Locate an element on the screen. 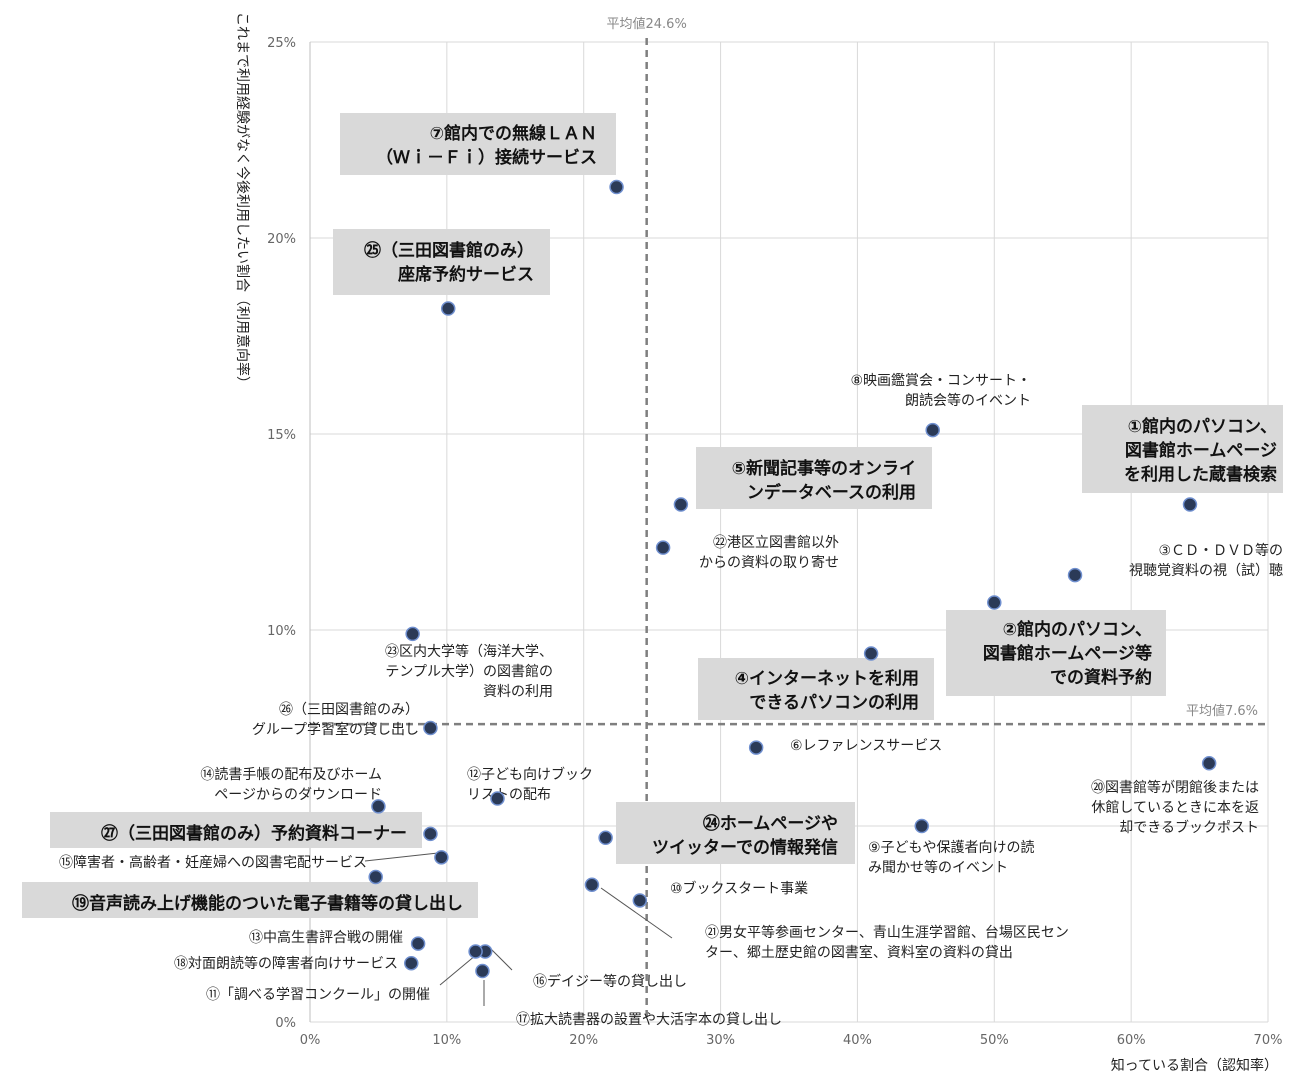 This screenshot has height=1075, width=1295. point-label-line: ㉔ホームページや is located at coordinates (770, 823).